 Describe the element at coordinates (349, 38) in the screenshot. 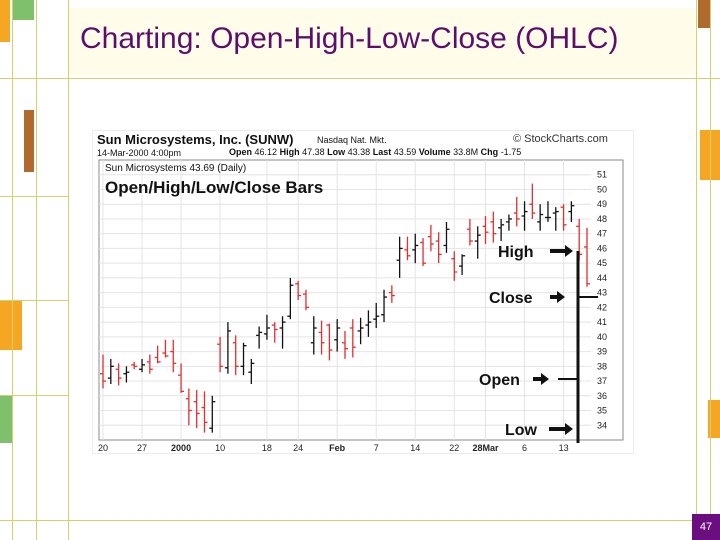

I see `slide-title: Charting: Open-High-Low-Close (OHLC)` at that location.